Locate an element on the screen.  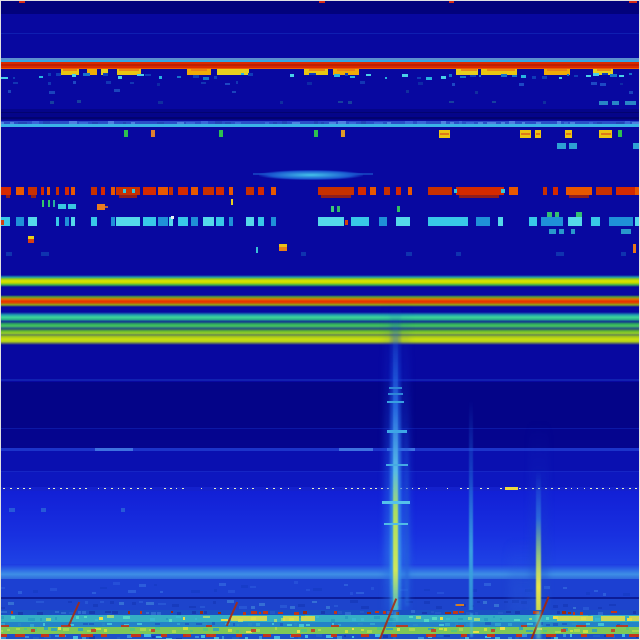
streak-a-tail is located at coordinates (395, 616).